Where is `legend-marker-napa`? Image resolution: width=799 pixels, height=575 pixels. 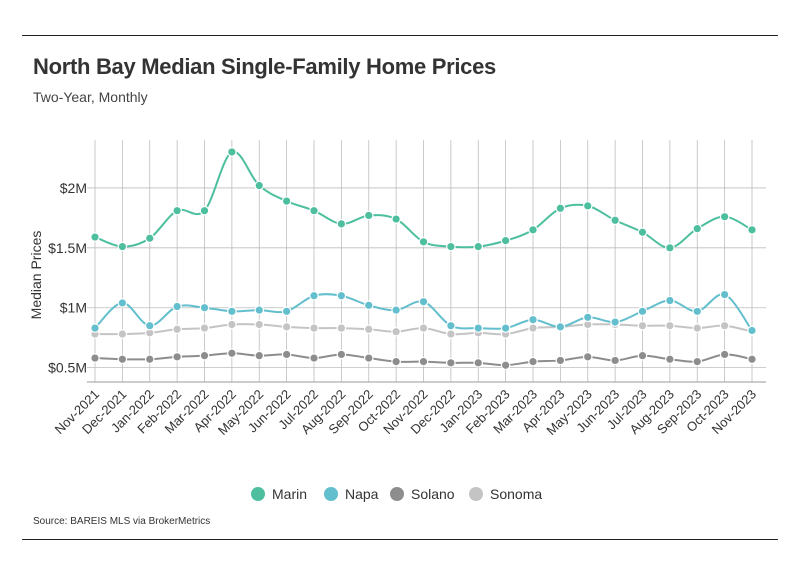
legend-marker-napa is located at coordinates (331, 494).